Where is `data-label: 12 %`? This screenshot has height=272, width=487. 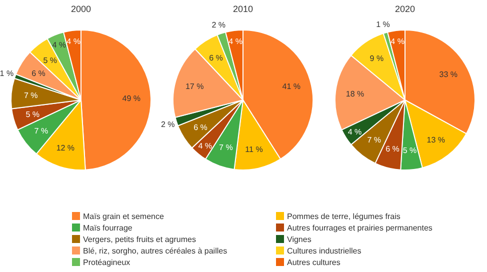
data-label: 12 % is located at coordinates (65, 148).